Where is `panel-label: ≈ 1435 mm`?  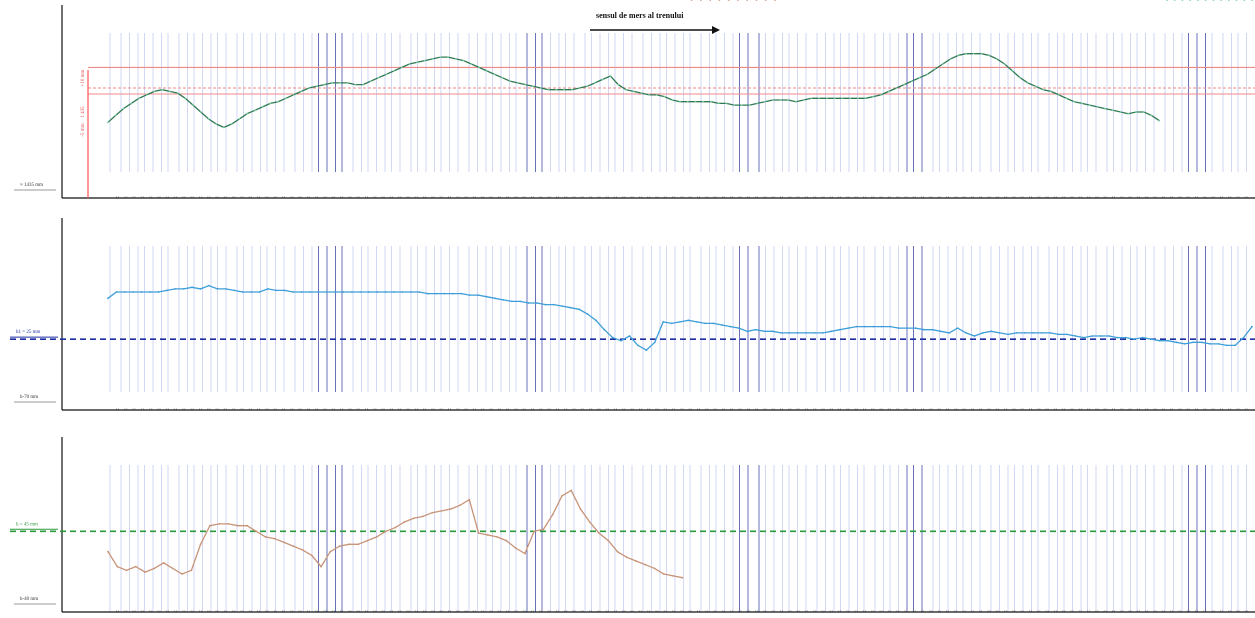 panel-label: ≈ 1435 mm is located at coordinates (31, 185).